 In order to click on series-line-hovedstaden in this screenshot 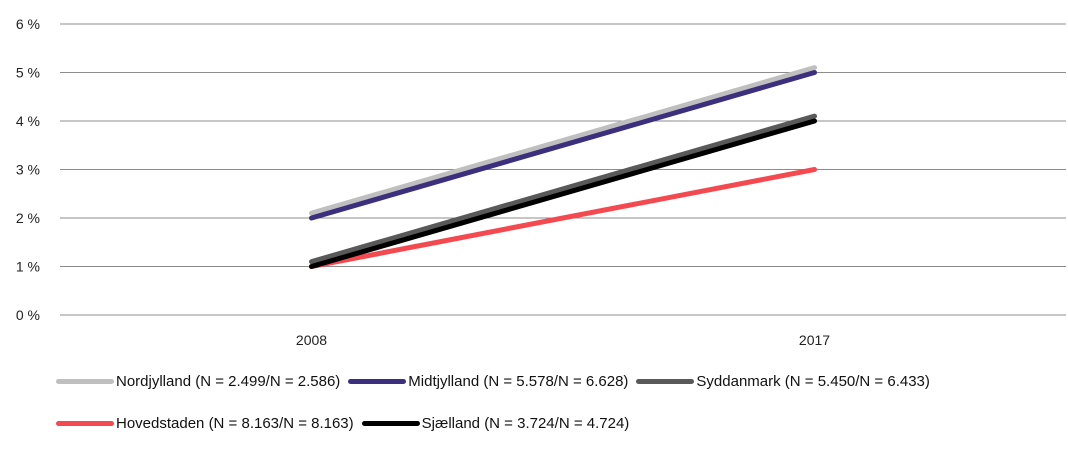, I will do `click(563, 218)`.